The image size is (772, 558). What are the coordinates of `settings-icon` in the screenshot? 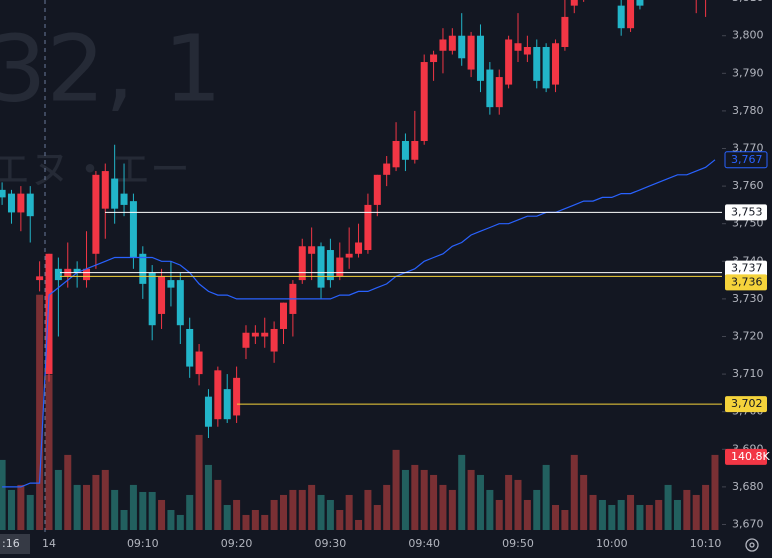 It's located at (752, 545).